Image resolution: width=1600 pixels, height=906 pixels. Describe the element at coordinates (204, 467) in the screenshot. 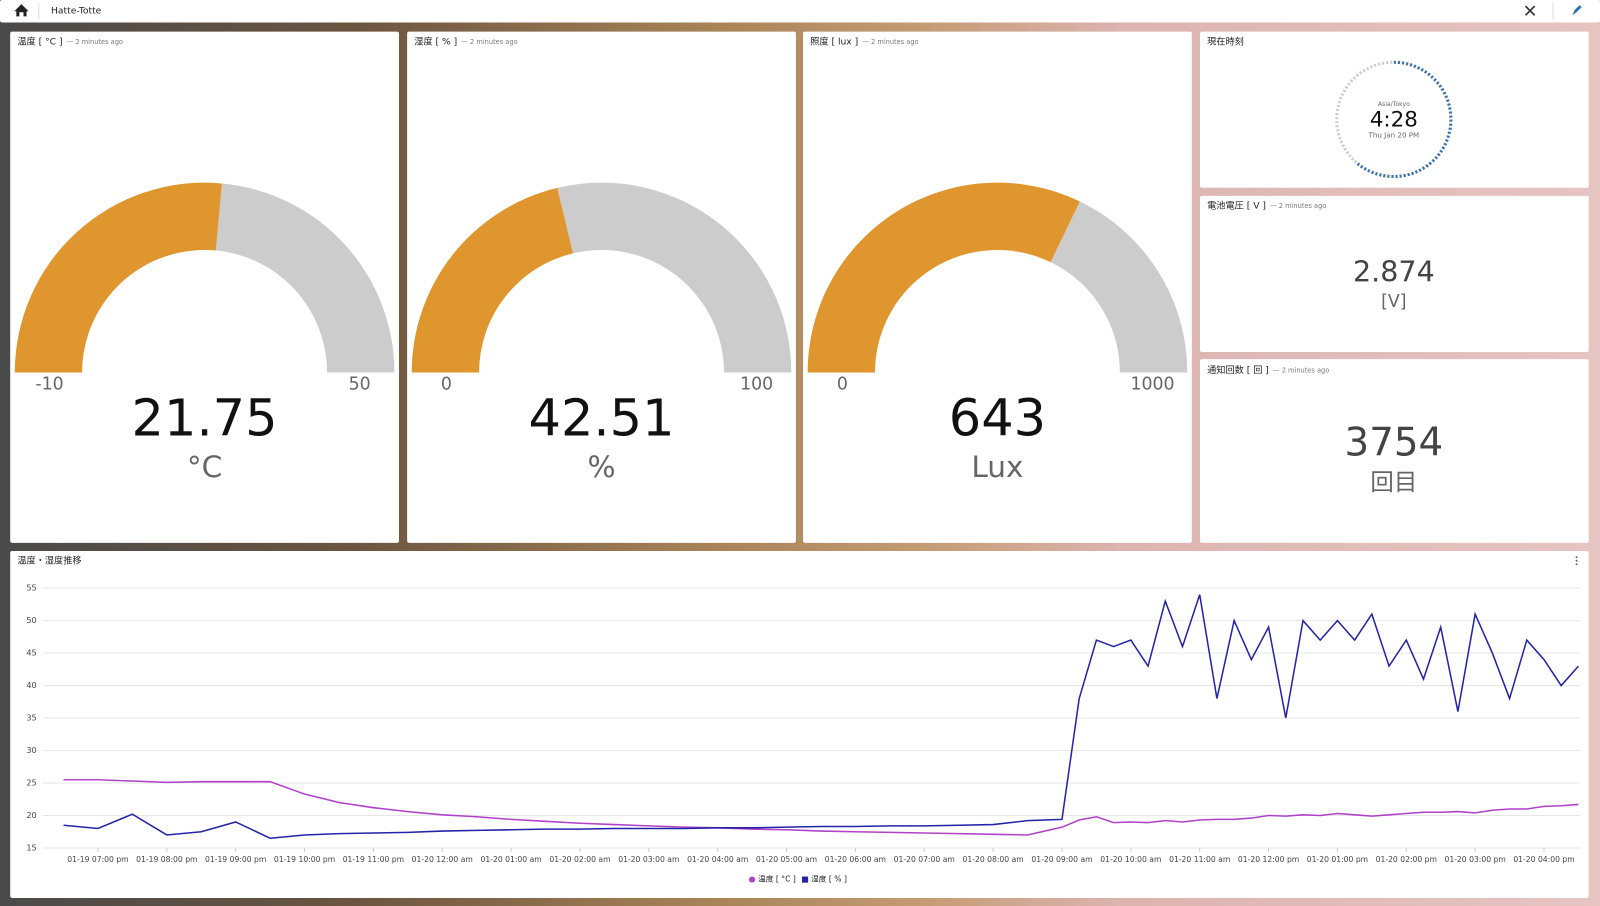

I see `gauge-unit: °C` at that location.